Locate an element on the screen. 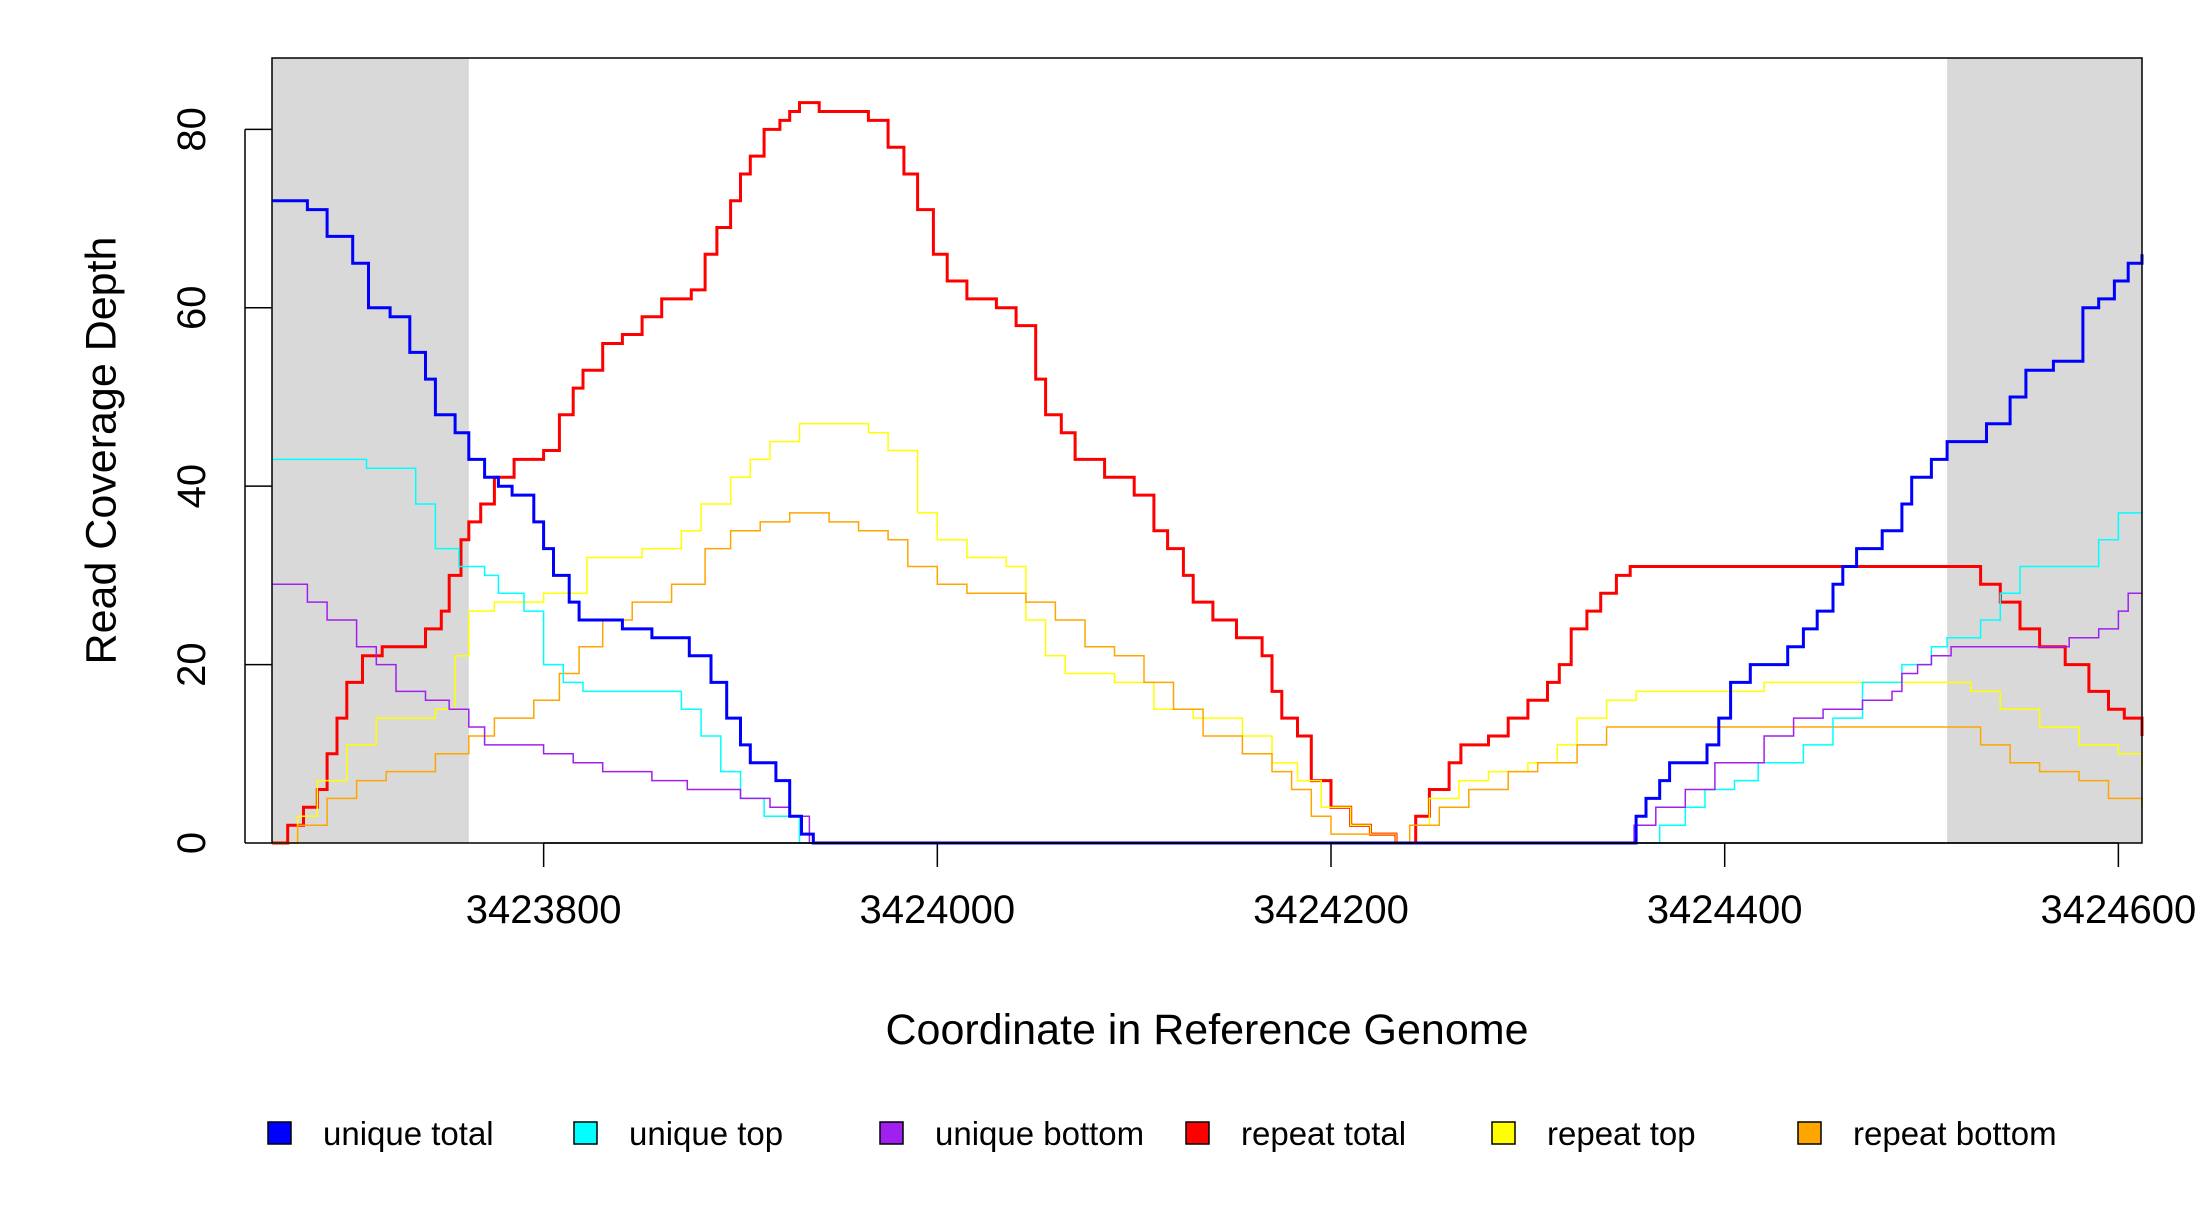  x-tick-label: 3424000 is located at coordinates (937, 910).